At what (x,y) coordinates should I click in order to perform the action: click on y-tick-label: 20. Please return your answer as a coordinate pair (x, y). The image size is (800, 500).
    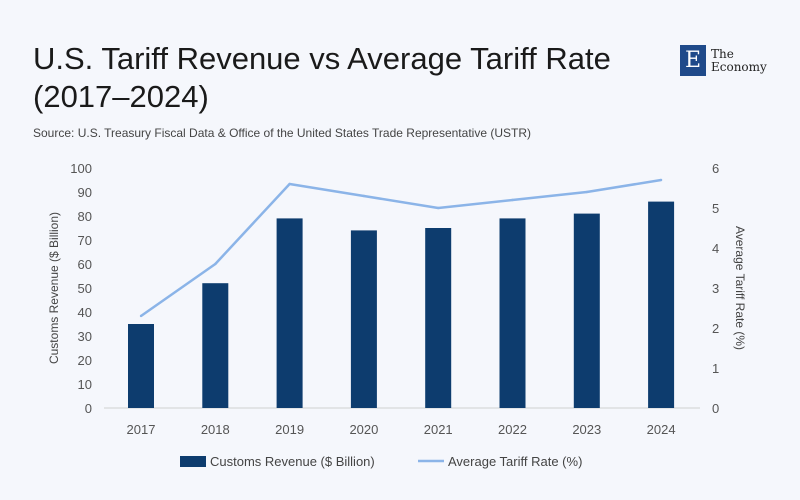
    Looking at the image, I should click on (85, 360).